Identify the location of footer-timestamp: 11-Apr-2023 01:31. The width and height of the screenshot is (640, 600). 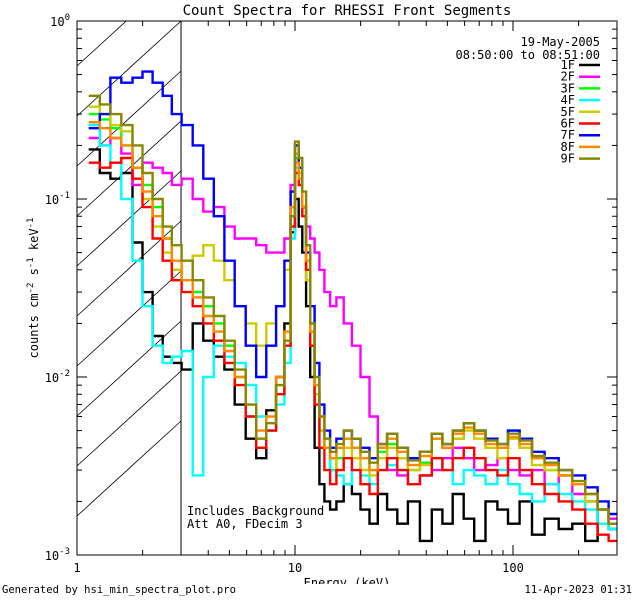
(578, 590).